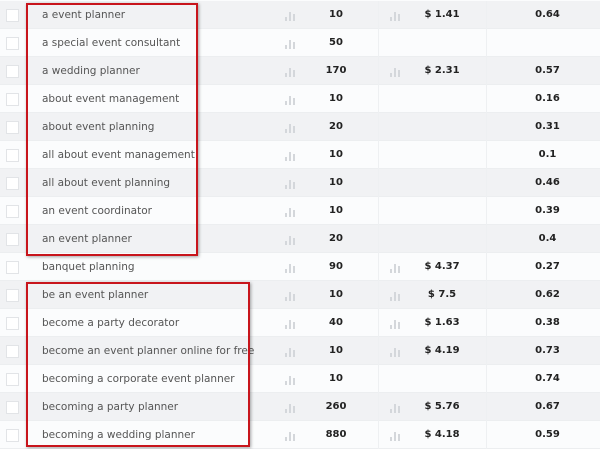 Image resolution: width=600 pixels, height=449 pixels. What do you see at coordinates (547, 322) in the screenshot?
I see `competition-value: 0.38` at bounding box center [547, 322].